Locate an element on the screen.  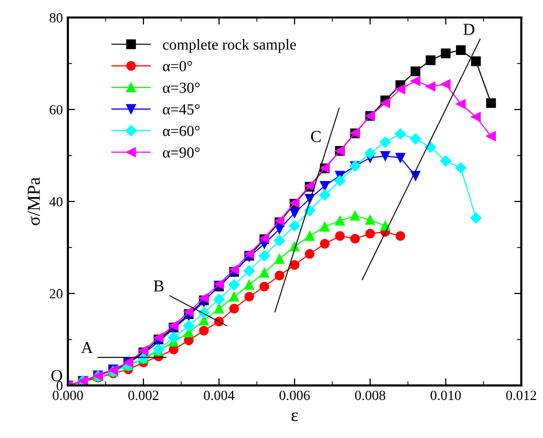
x-axis-title: ε is located at coordinates (294, 417).